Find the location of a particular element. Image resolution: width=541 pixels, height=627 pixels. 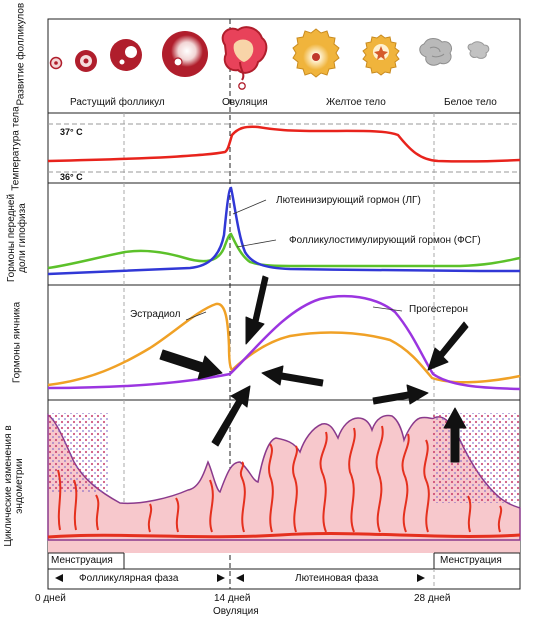

arrow-to-ovulation-right is located at coordinates (292, 376).